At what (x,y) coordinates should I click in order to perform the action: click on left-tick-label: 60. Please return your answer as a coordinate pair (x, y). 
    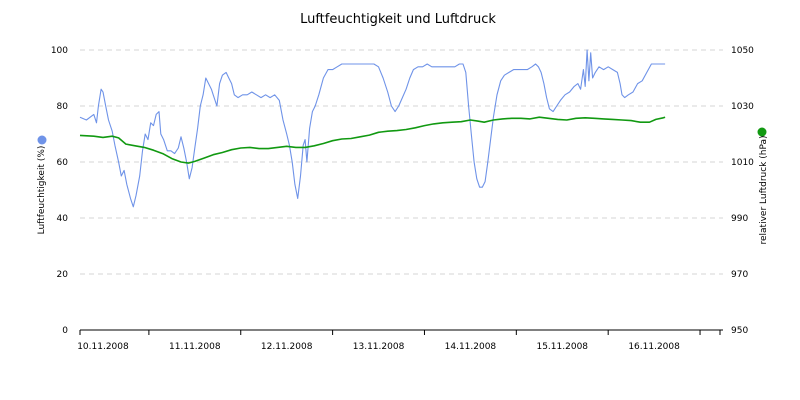
    Looking at the image, I should click on (63, 163).